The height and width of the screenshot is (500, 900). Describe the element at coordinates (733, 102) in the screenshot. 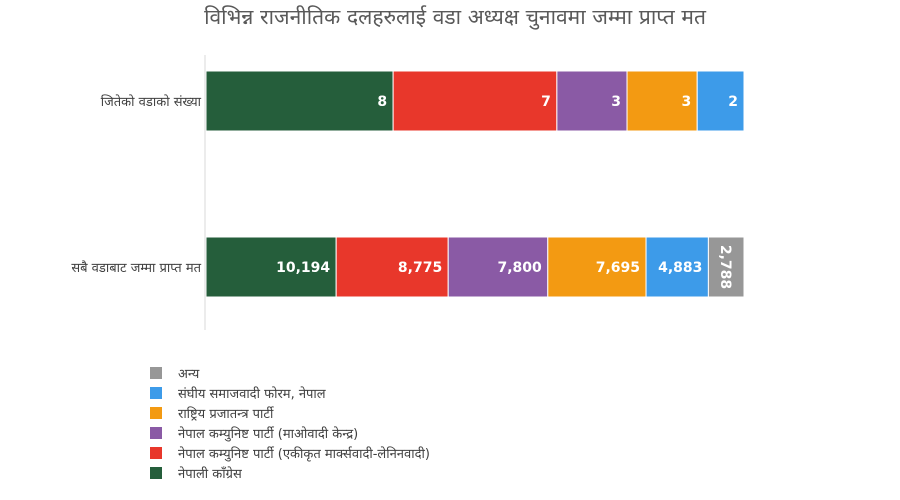

I see `data-label: 2` at that location.